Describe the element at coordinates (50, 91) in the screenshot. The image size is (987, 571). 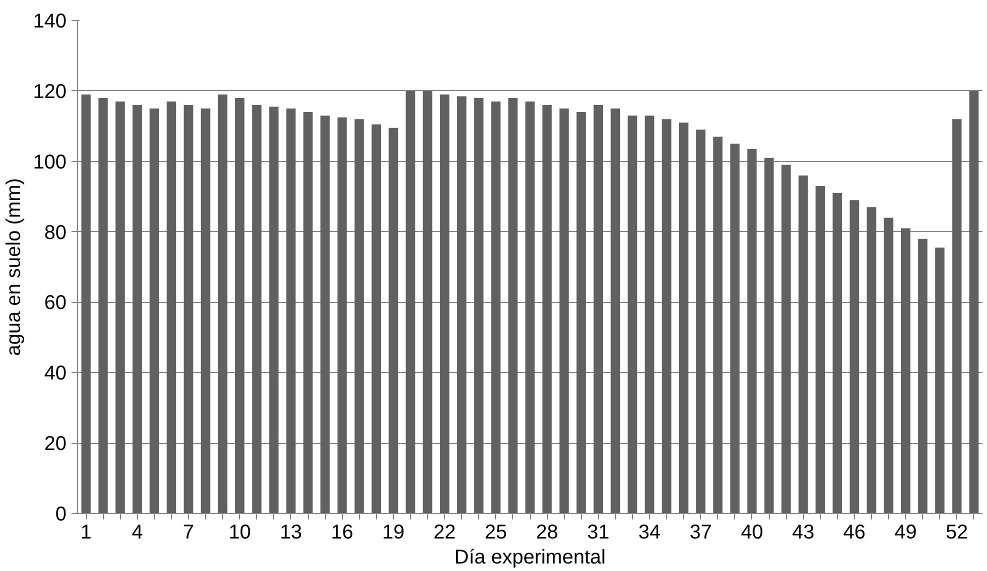
I see `y-tick-label: 120` at that location.